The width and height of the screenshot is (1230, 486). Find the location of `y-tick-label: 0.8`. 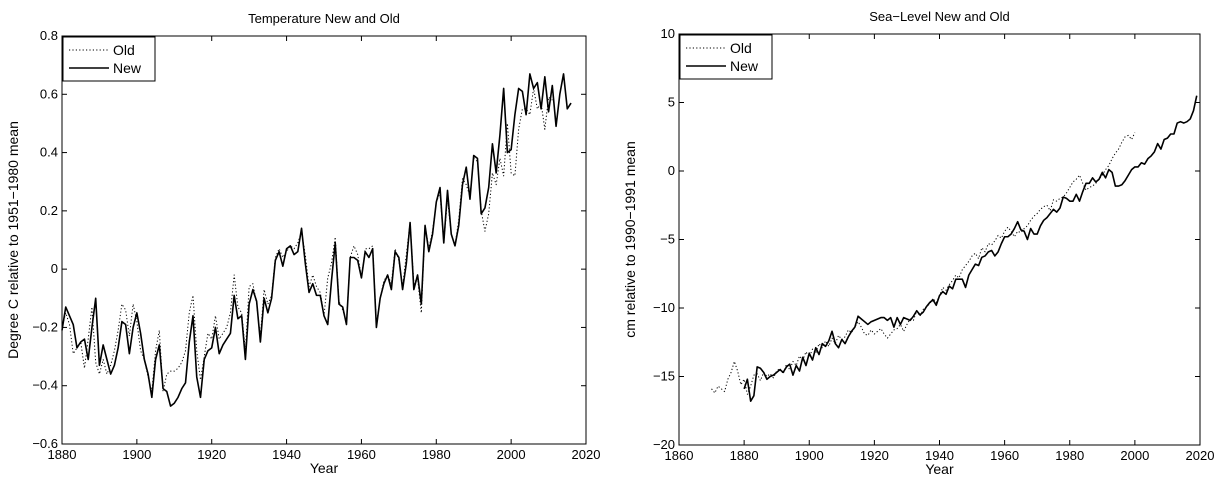

y-tick-label: 0.8 is located at coordinates (49, 35).